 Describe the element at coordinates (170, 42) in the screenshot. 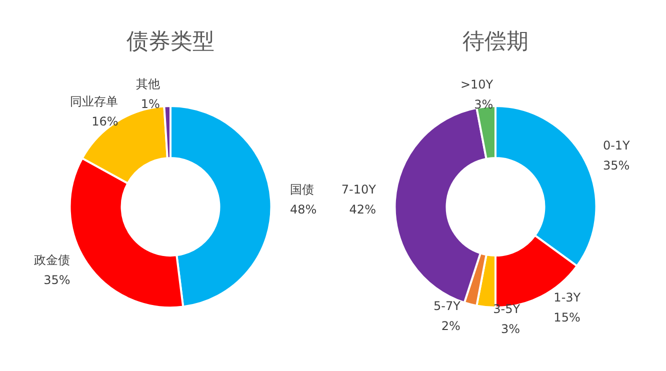

I see `chart-title: 债券类型` at that location.